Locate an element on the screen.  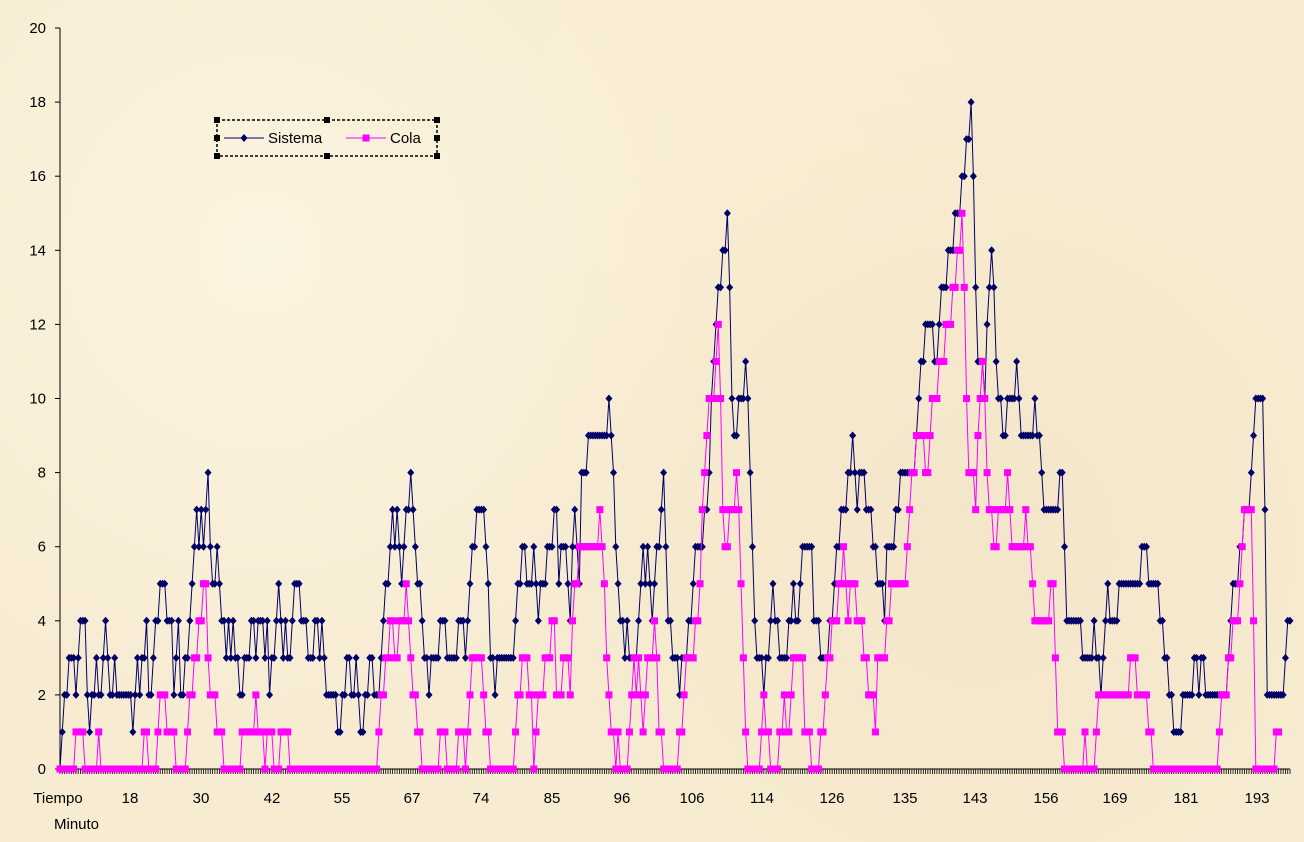
x-tick-label: 18 is located at coordinates (130, 798).